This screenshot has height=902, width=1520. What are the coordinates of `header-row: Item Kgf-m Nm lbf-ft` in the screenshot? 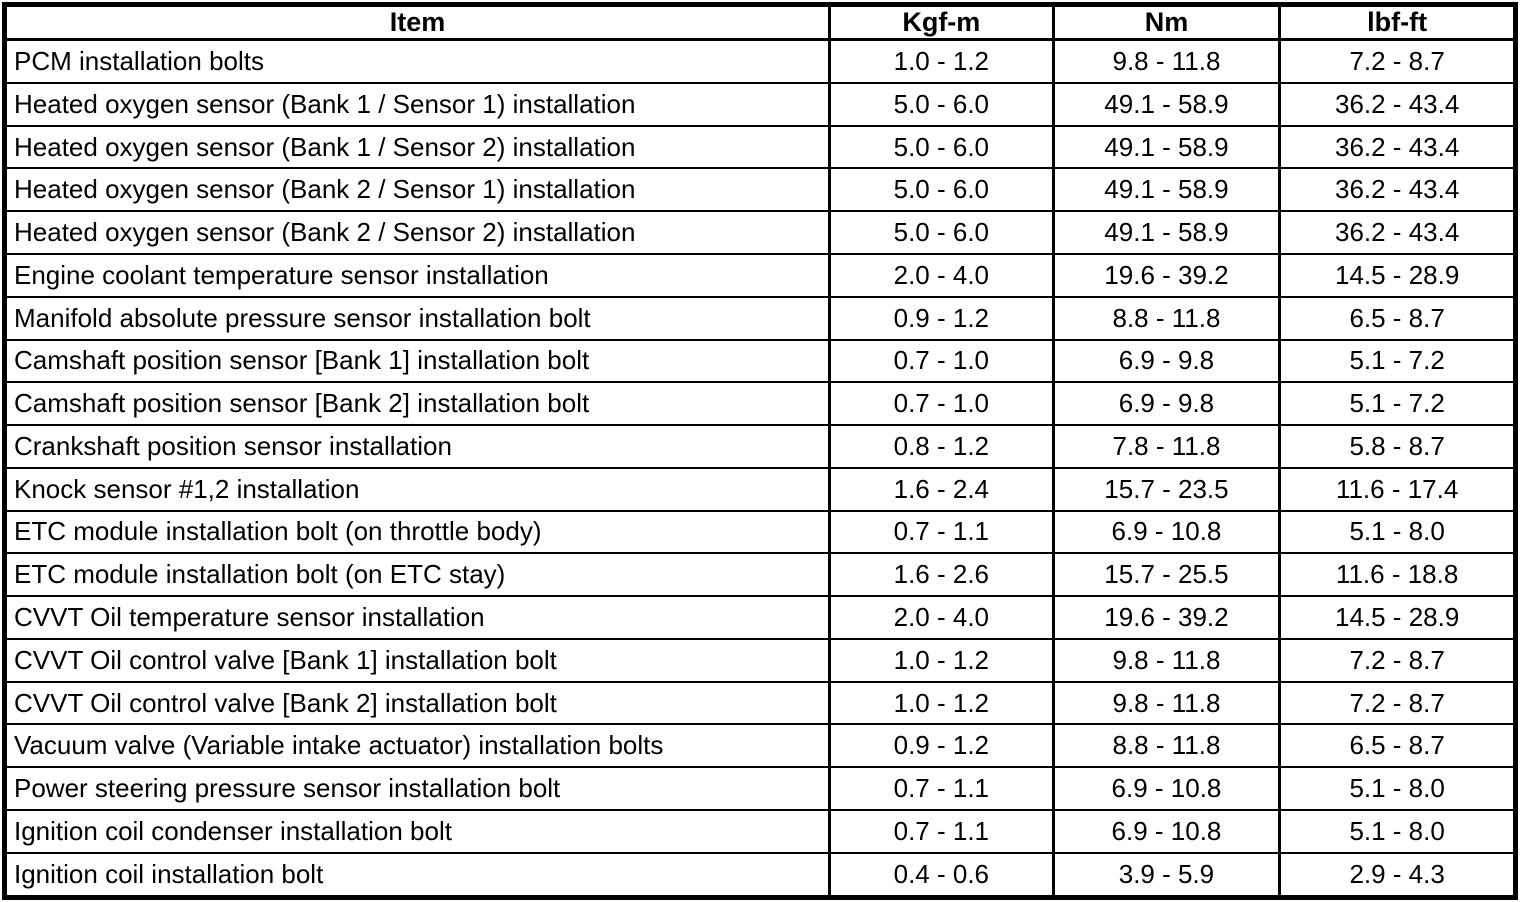 It's located at (760, 22).